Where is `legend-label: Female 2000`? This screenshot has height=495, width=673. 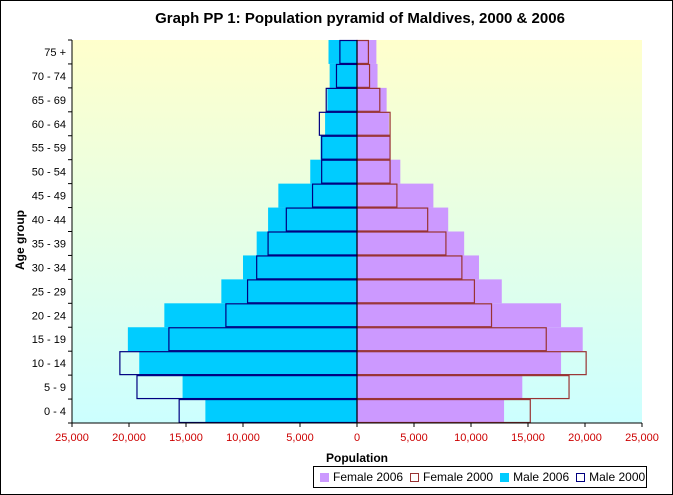 legend-label: Female 2000 is located at coordinates (458, 477).